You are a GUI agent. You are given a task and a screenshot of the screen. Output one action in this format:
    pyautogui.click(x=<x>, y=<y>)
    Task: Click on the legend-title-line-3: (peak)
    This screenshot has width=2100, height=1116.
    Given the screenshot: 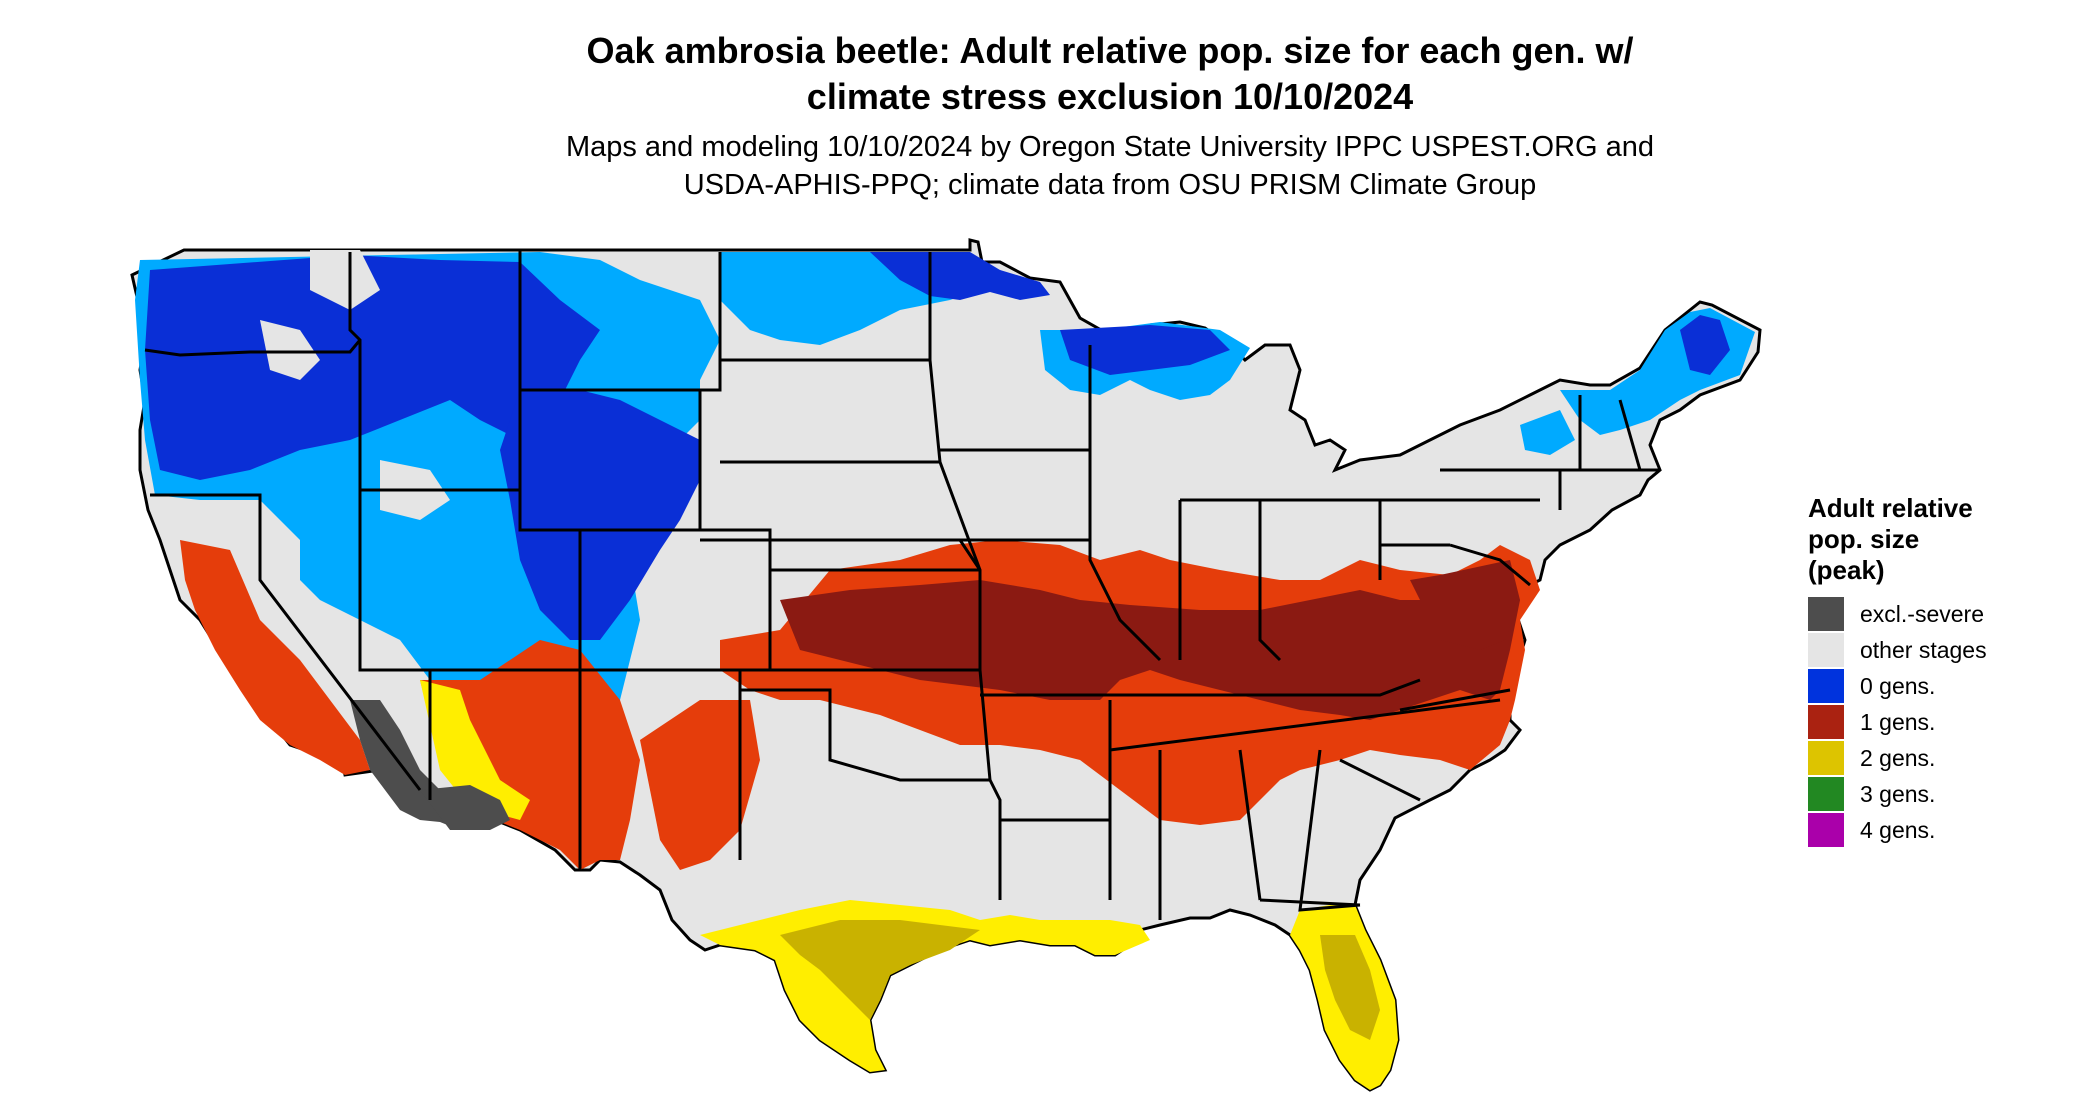 What is the action you would take?
    pyautogui.click(x=1846, y=570)
    